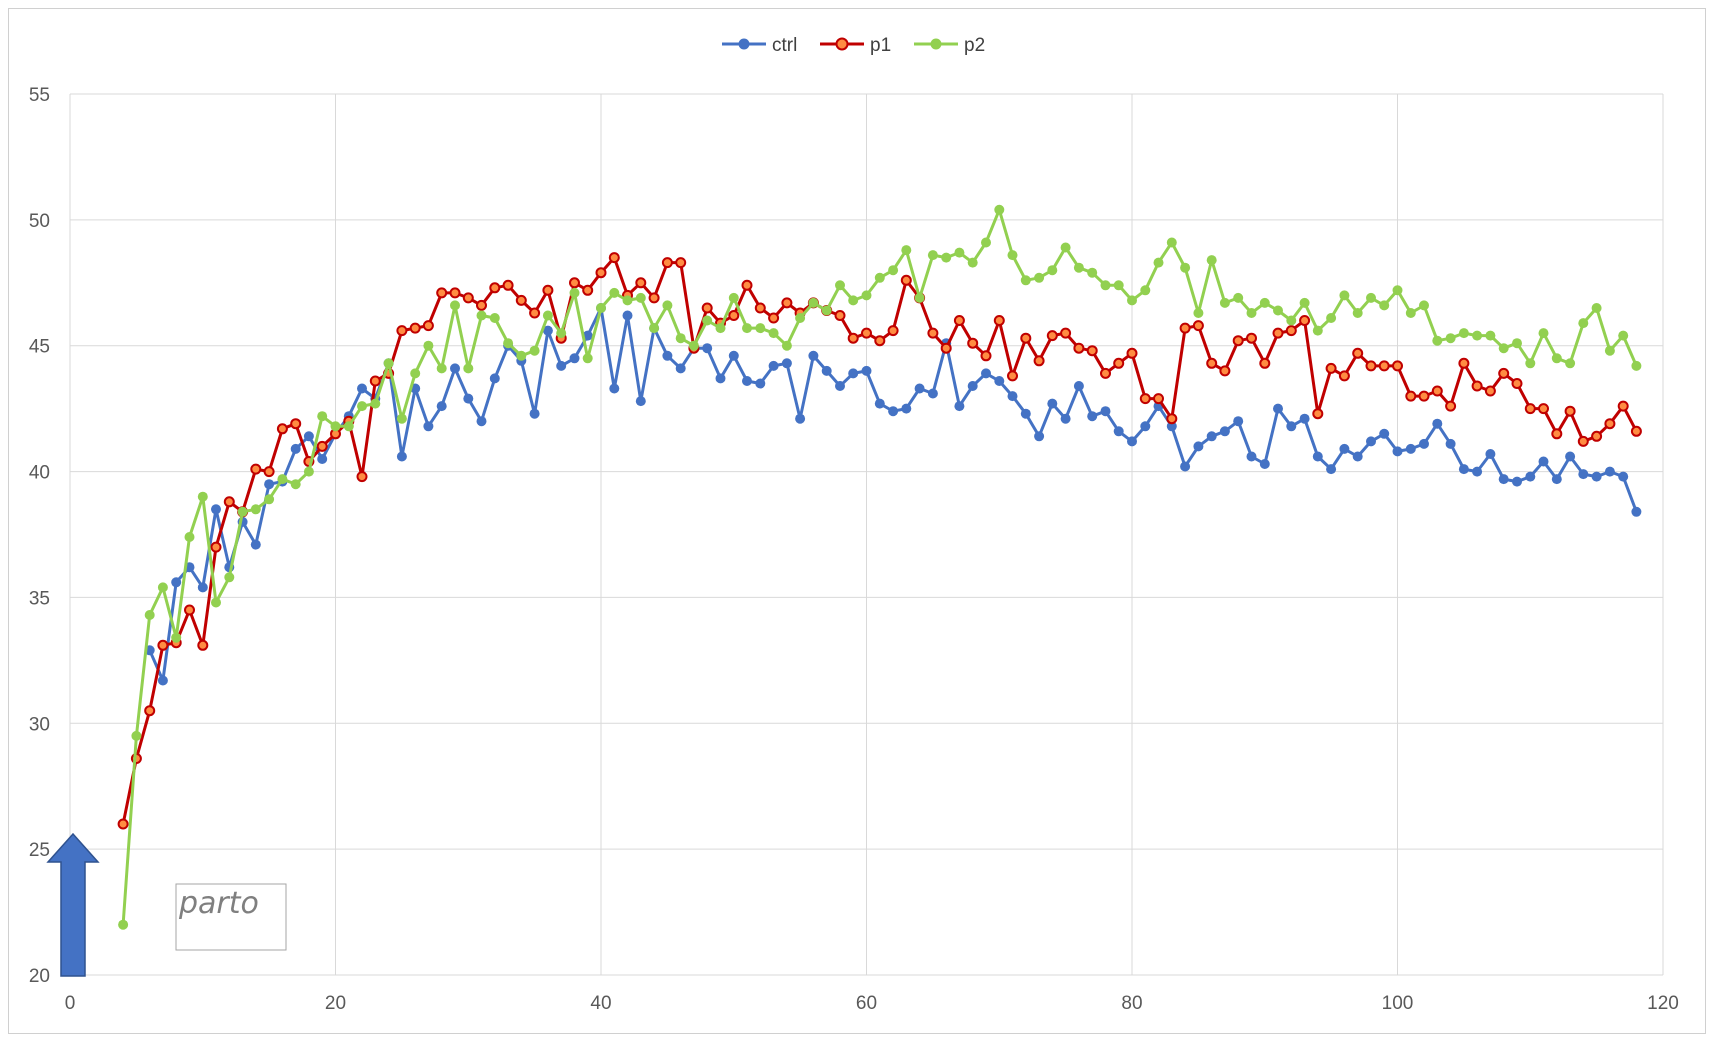 Image resolution: width=1716 pixels, height=1042 pixels. I want to click on y-tick-label: 25, so click(39, 850).